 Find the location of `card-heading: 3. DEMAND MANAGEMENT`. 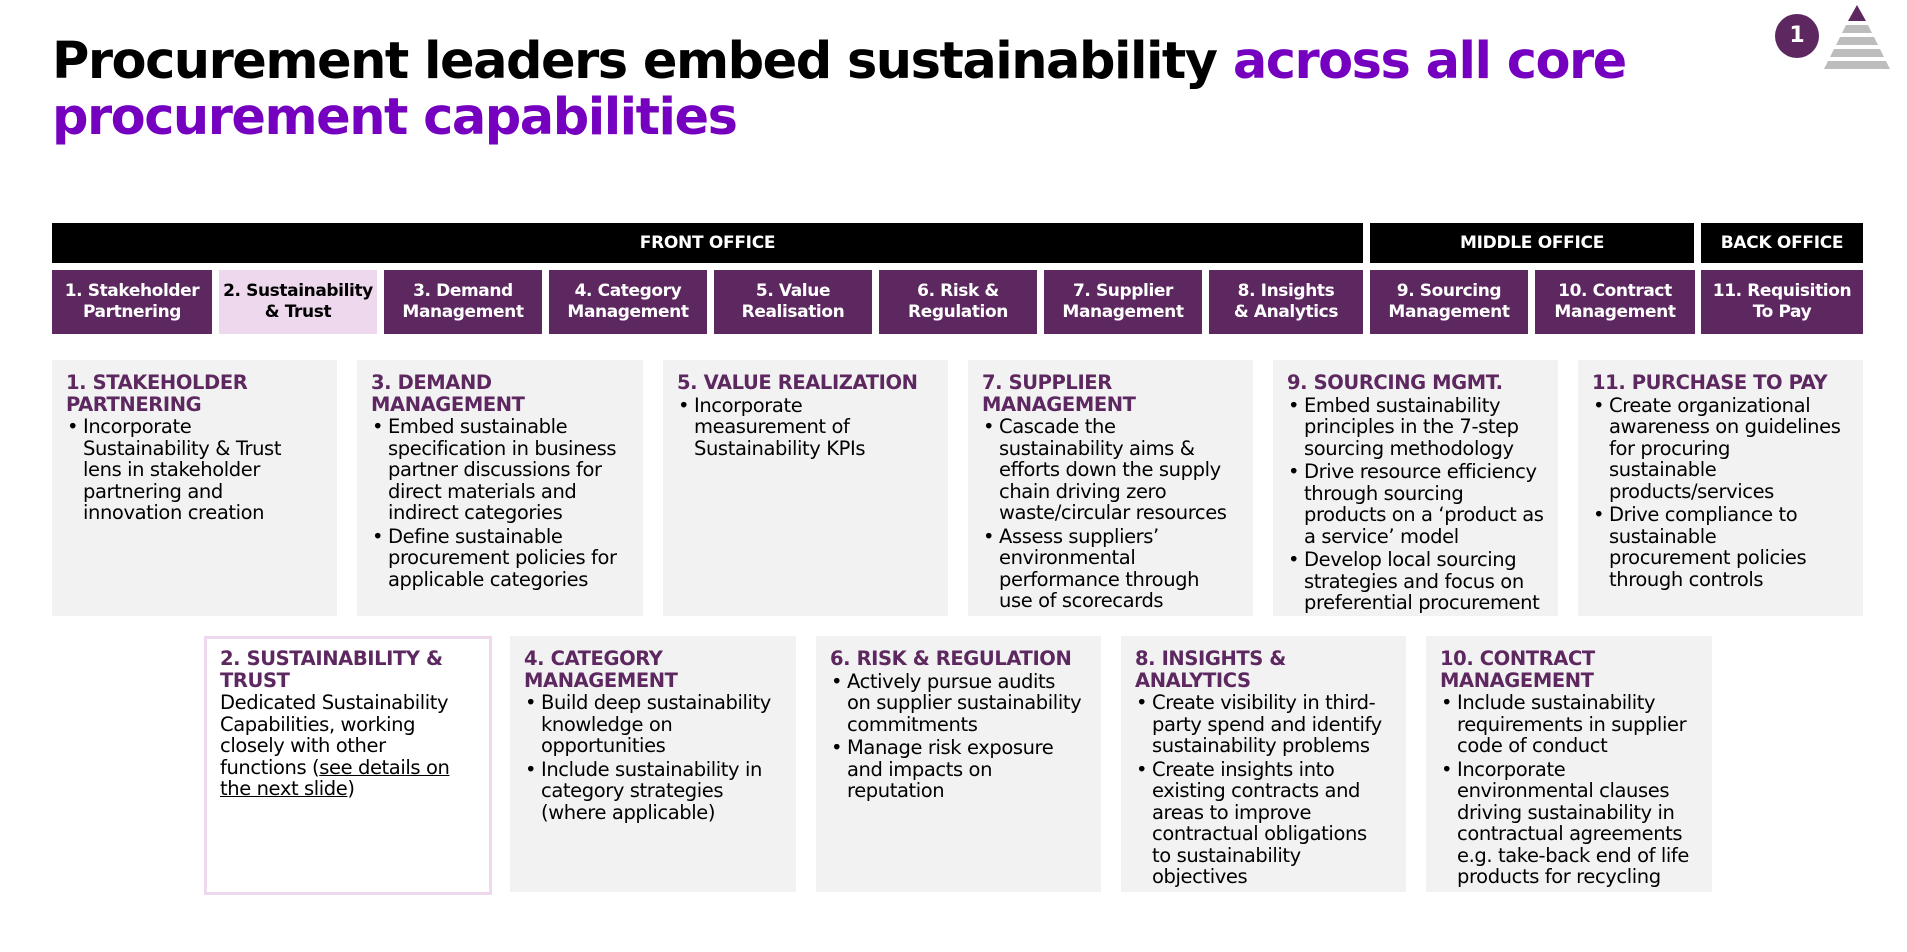

card-heading: 3. DEMAND MANAGEMENT is located at coordinates (448, 393).